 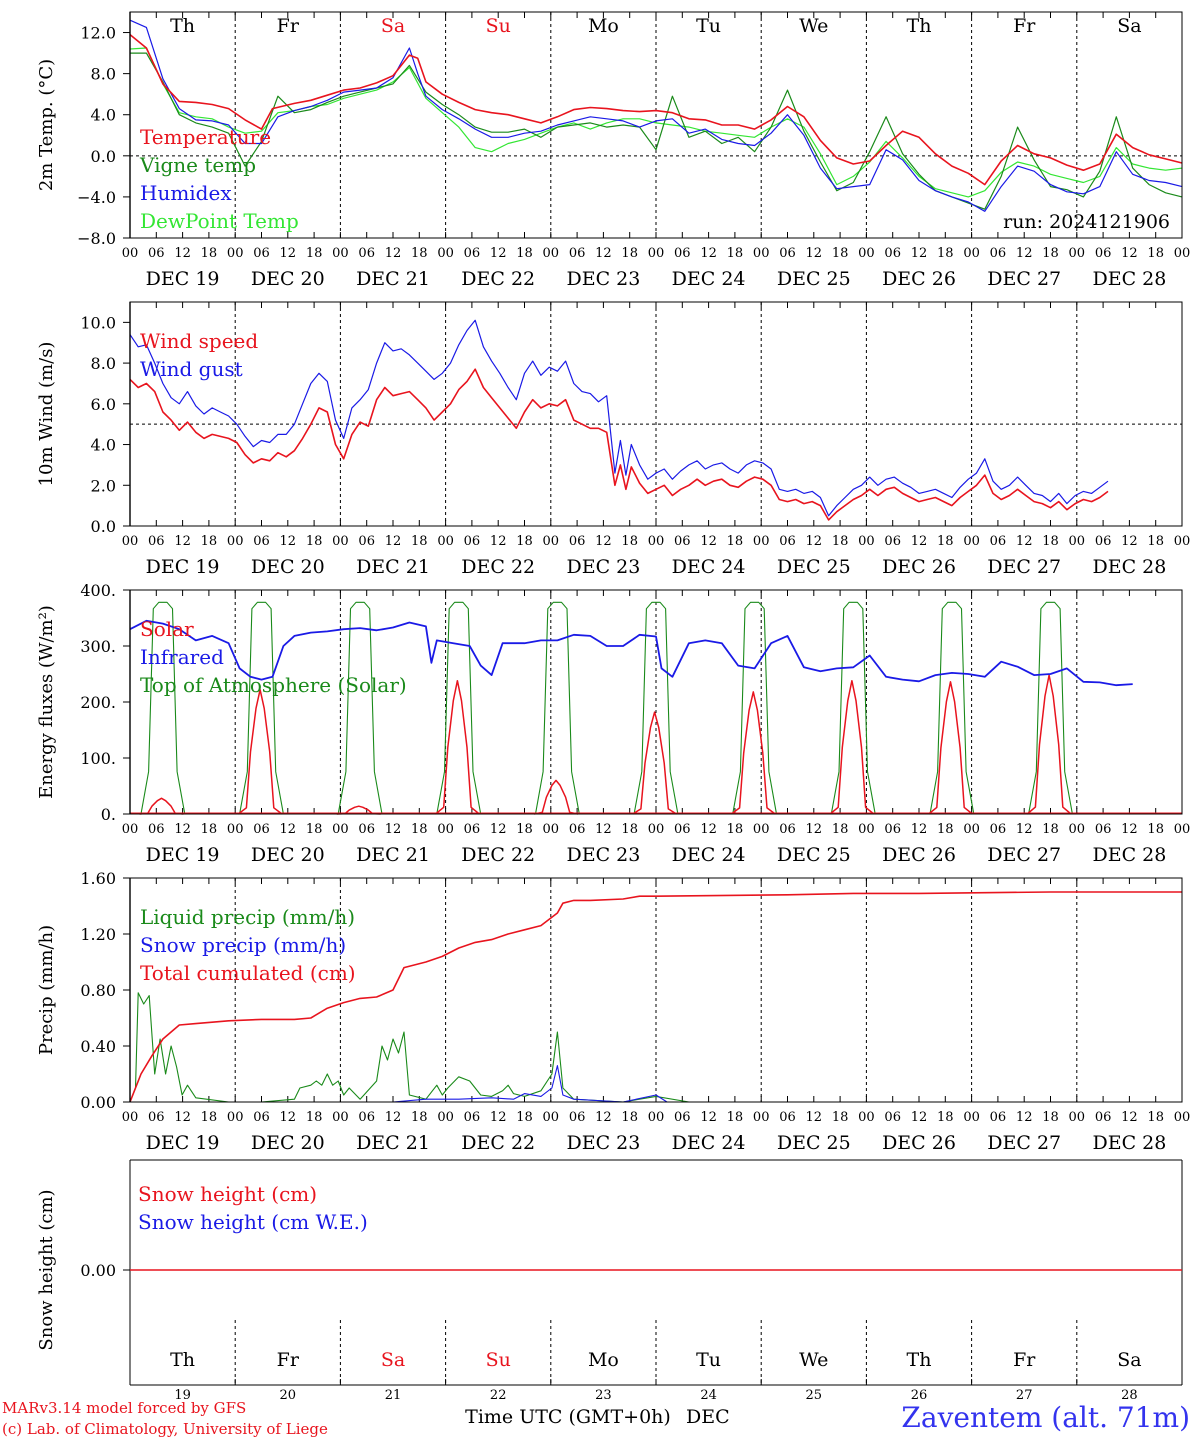 What do you see at coordinates (709, 279) in the screenshot?
I see `date-label: DEC 24` at bounding box center [709, 279].